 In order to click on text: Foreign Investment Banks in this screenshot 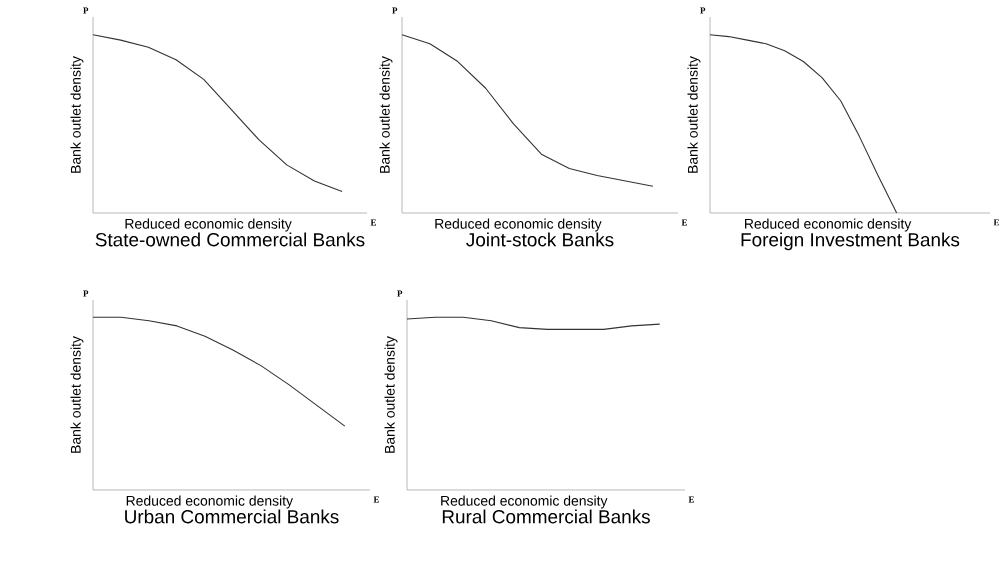, I will do `click(850, 241)`.